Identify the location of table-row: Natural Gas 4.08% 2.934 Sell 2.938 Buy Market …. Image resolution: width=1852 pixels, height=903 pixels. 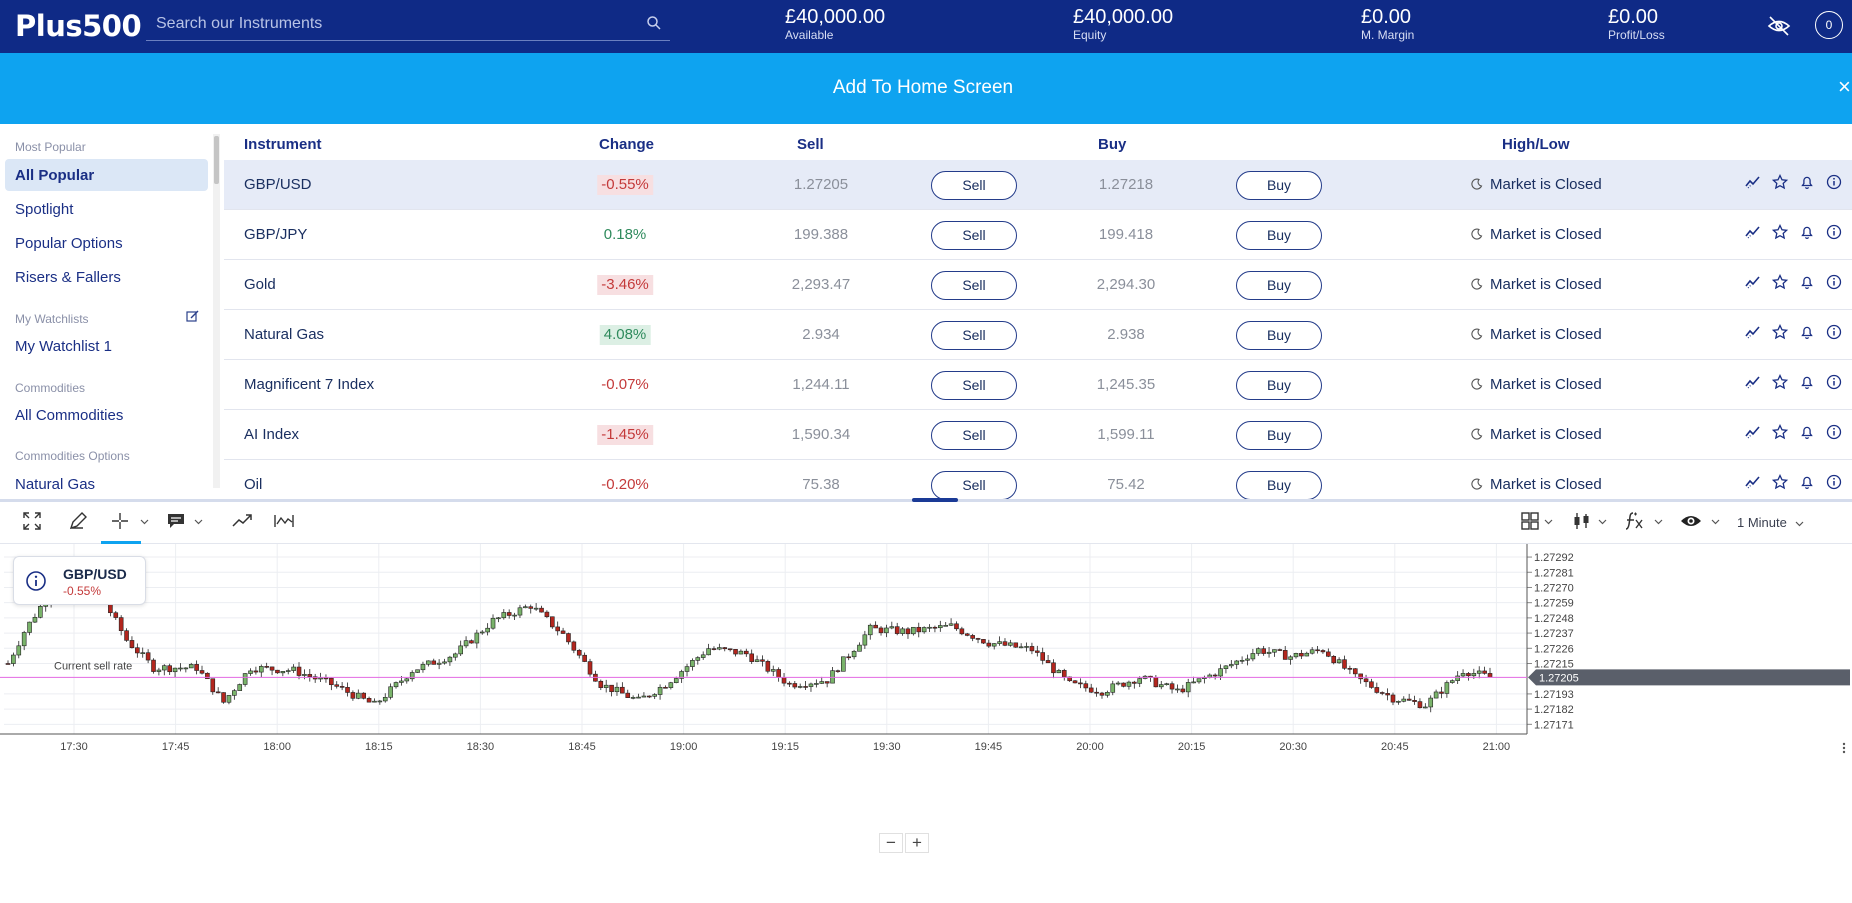
(1038, 335).